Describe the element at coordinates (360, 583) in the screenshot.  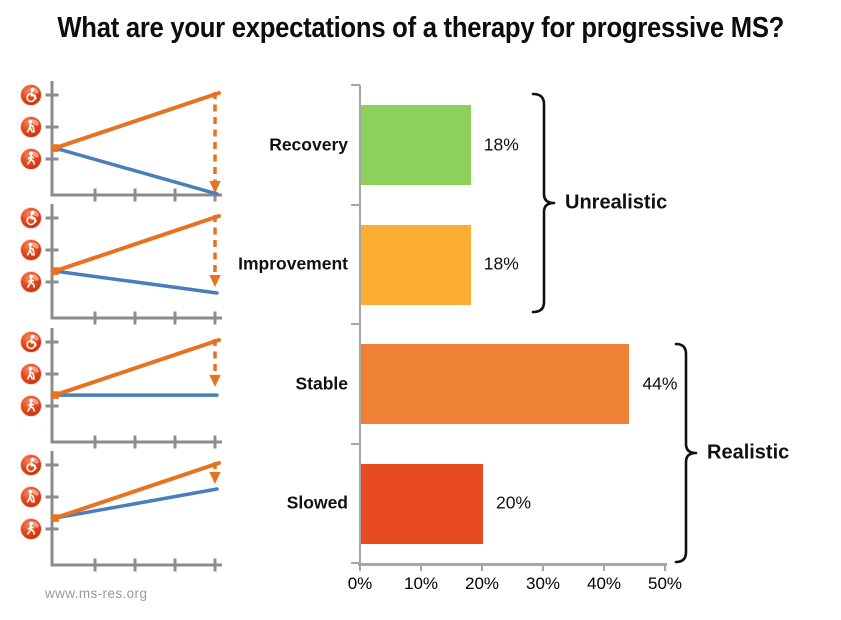
I see `x-axis-tick-label: 0%` at that location.